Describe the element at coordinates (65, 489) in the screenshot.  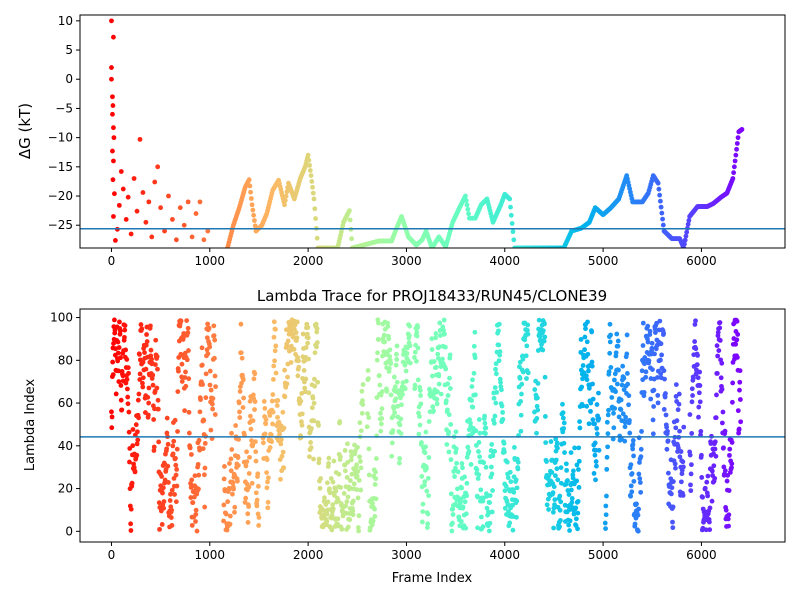
I see `bottom-y-tick-label: 20` at that location.